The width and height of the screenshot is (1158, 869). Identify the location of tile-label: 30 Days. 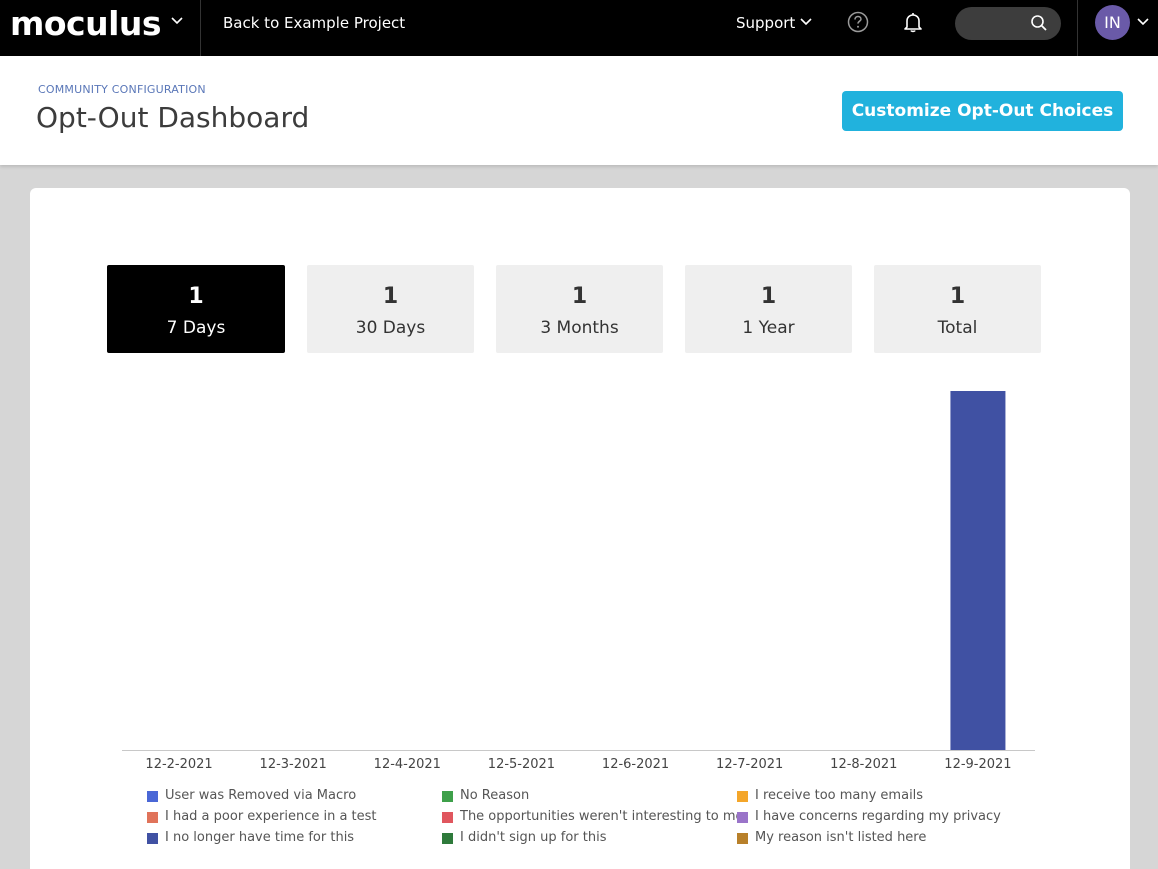
(390, 328).